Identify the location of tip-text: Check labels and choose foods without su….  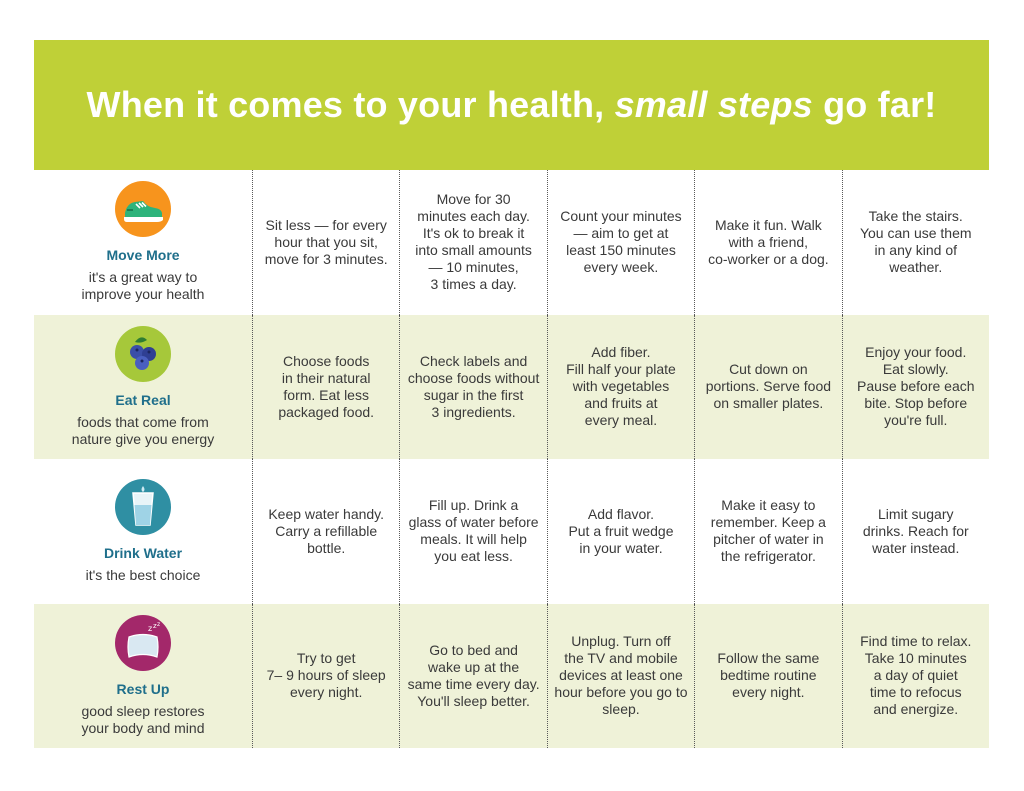
(473, 386).